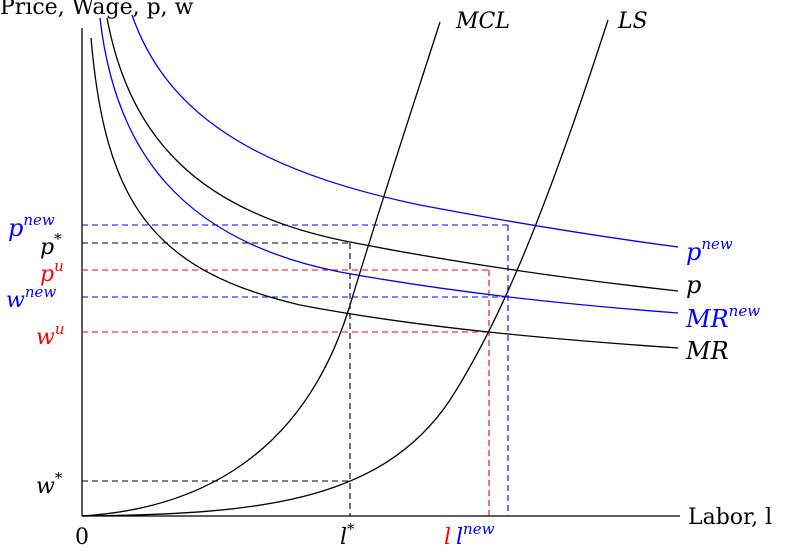 This screenshot has width=800, height=551. Describe the element at coordinates (82, 537) in the screenshot. I see `origin-label: 0` at that location.